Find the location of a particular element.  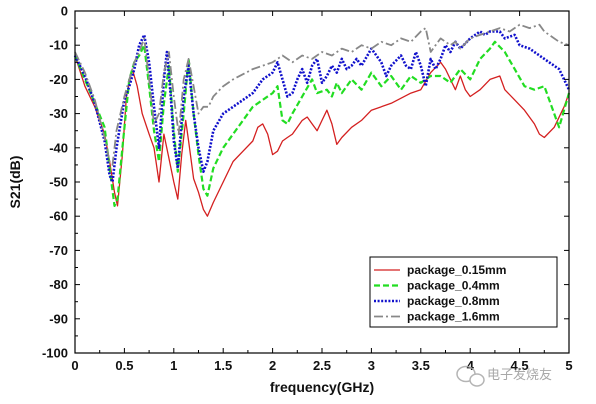

x-tick-label: 2 is located at coordinates (272, 365).